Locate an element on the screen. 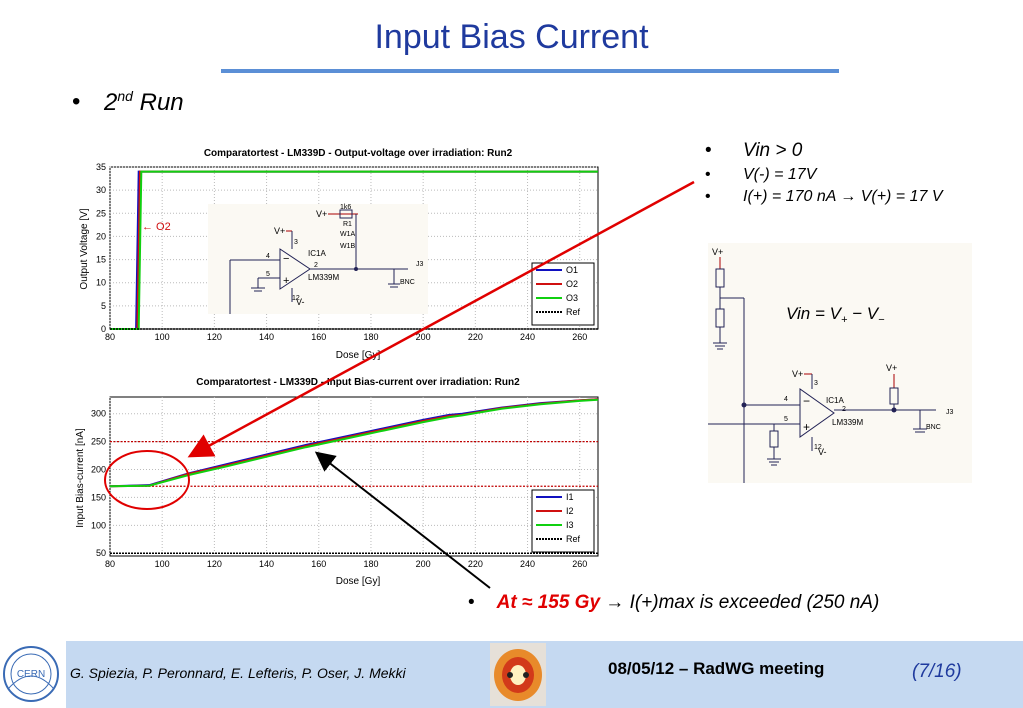  y-axis-label: Output Voltage [V] is located at coordinates (84, 248).